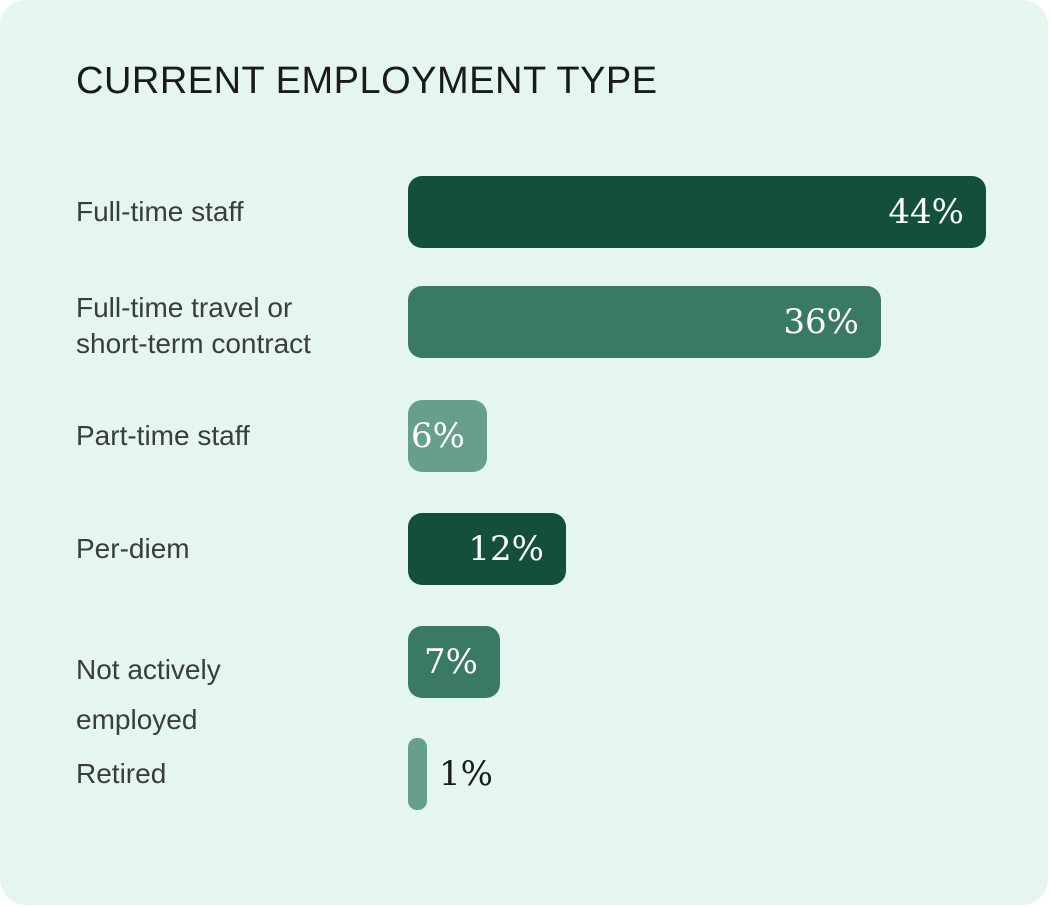 The image size is (1050, 907). Describe the element at coordinates (163, 435) in the screenshot. I see `category-label: Part-time staff` at that location.